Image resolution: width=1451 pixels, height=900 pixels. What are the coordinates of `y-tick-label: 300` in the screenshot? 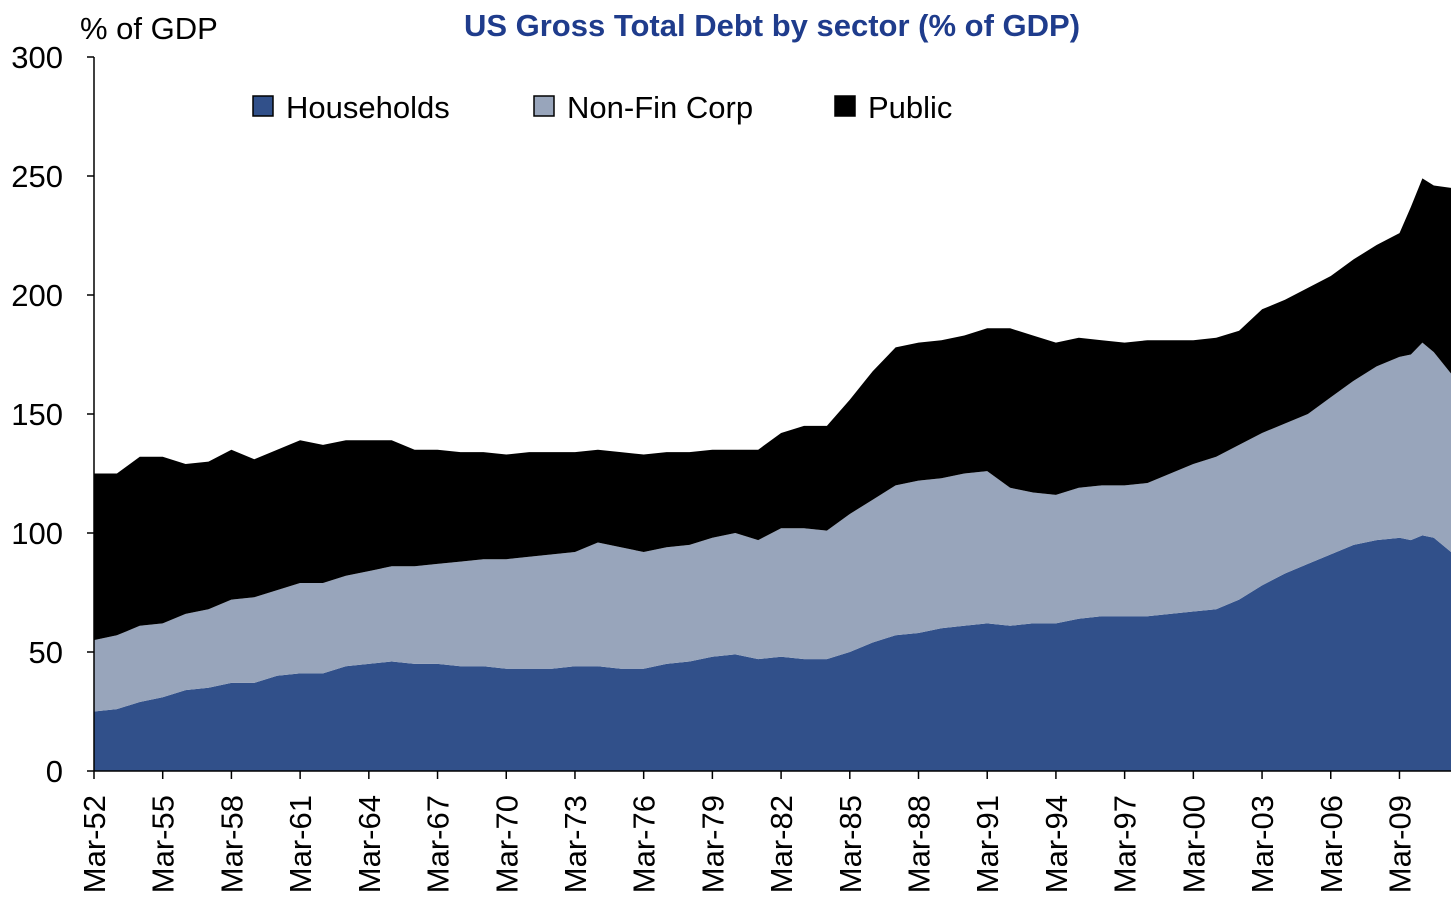 It's located at (37, 57).